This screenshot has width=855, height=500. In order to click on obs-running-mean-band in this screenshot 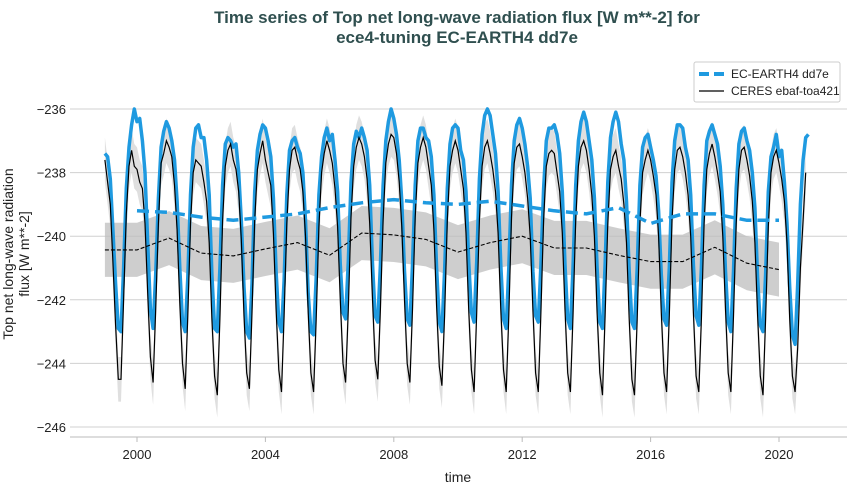, I will do `click(441, 251)`.